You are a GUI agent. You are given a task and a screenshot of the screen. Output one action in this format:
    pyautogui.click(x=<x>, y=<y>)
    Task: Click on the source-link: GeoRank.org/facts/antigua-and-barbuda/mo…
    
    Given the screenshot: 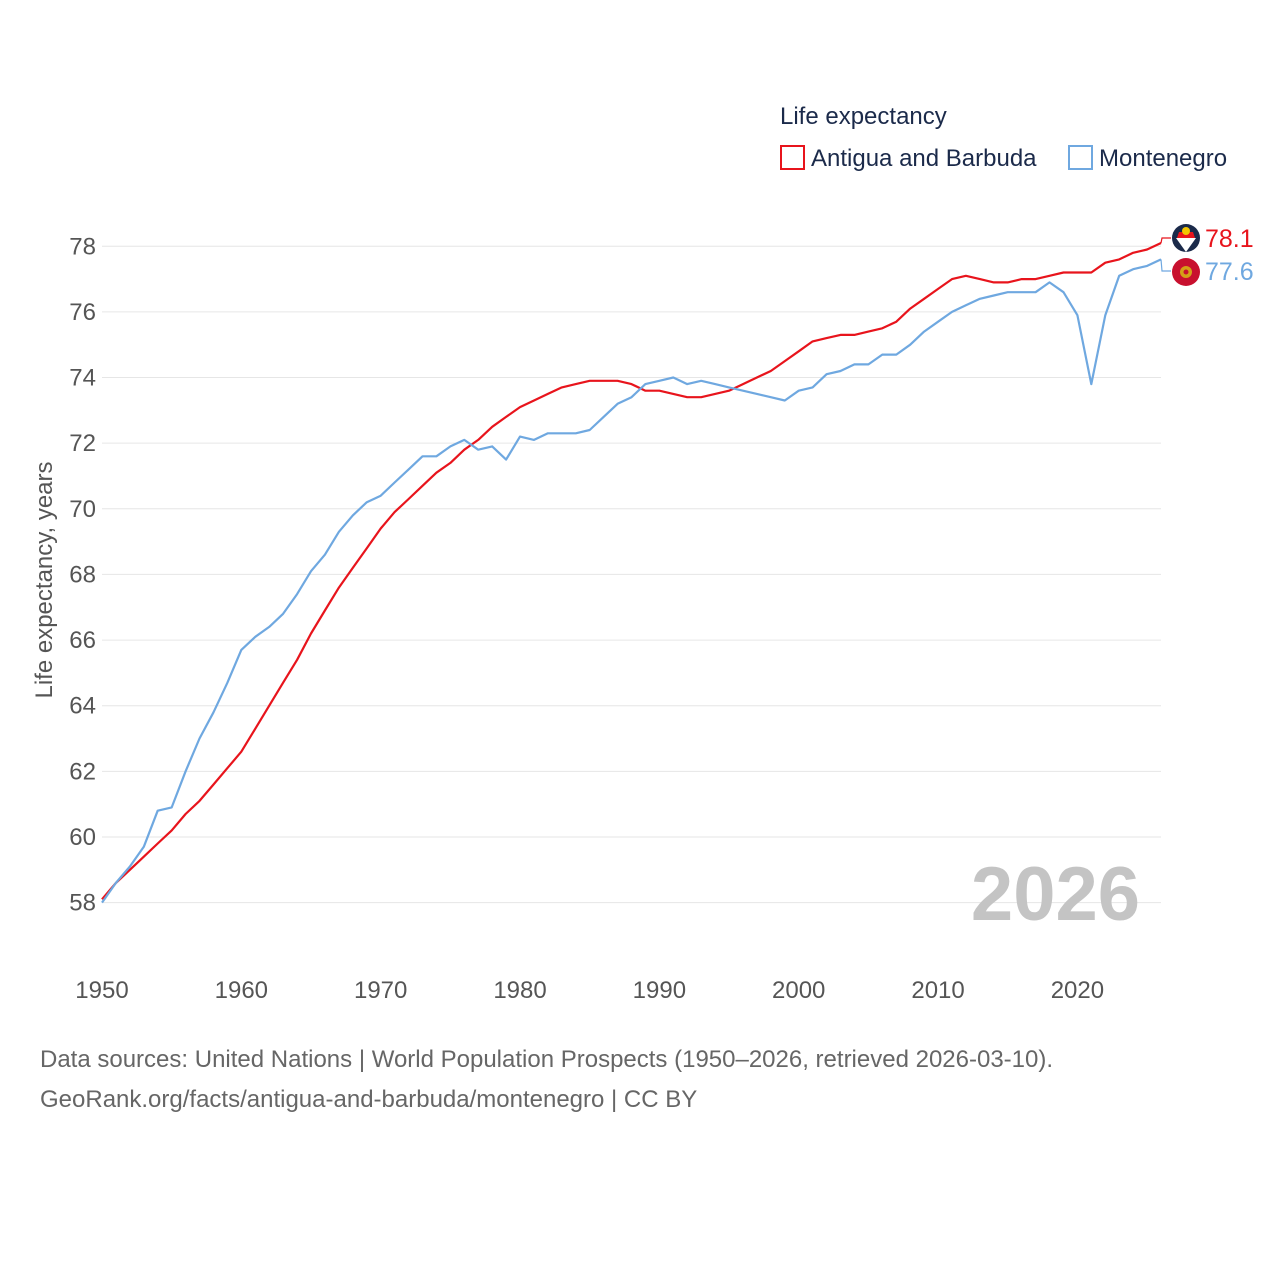 What is the action you would take?
    pyautogui.click(x=369, y=1099)
    